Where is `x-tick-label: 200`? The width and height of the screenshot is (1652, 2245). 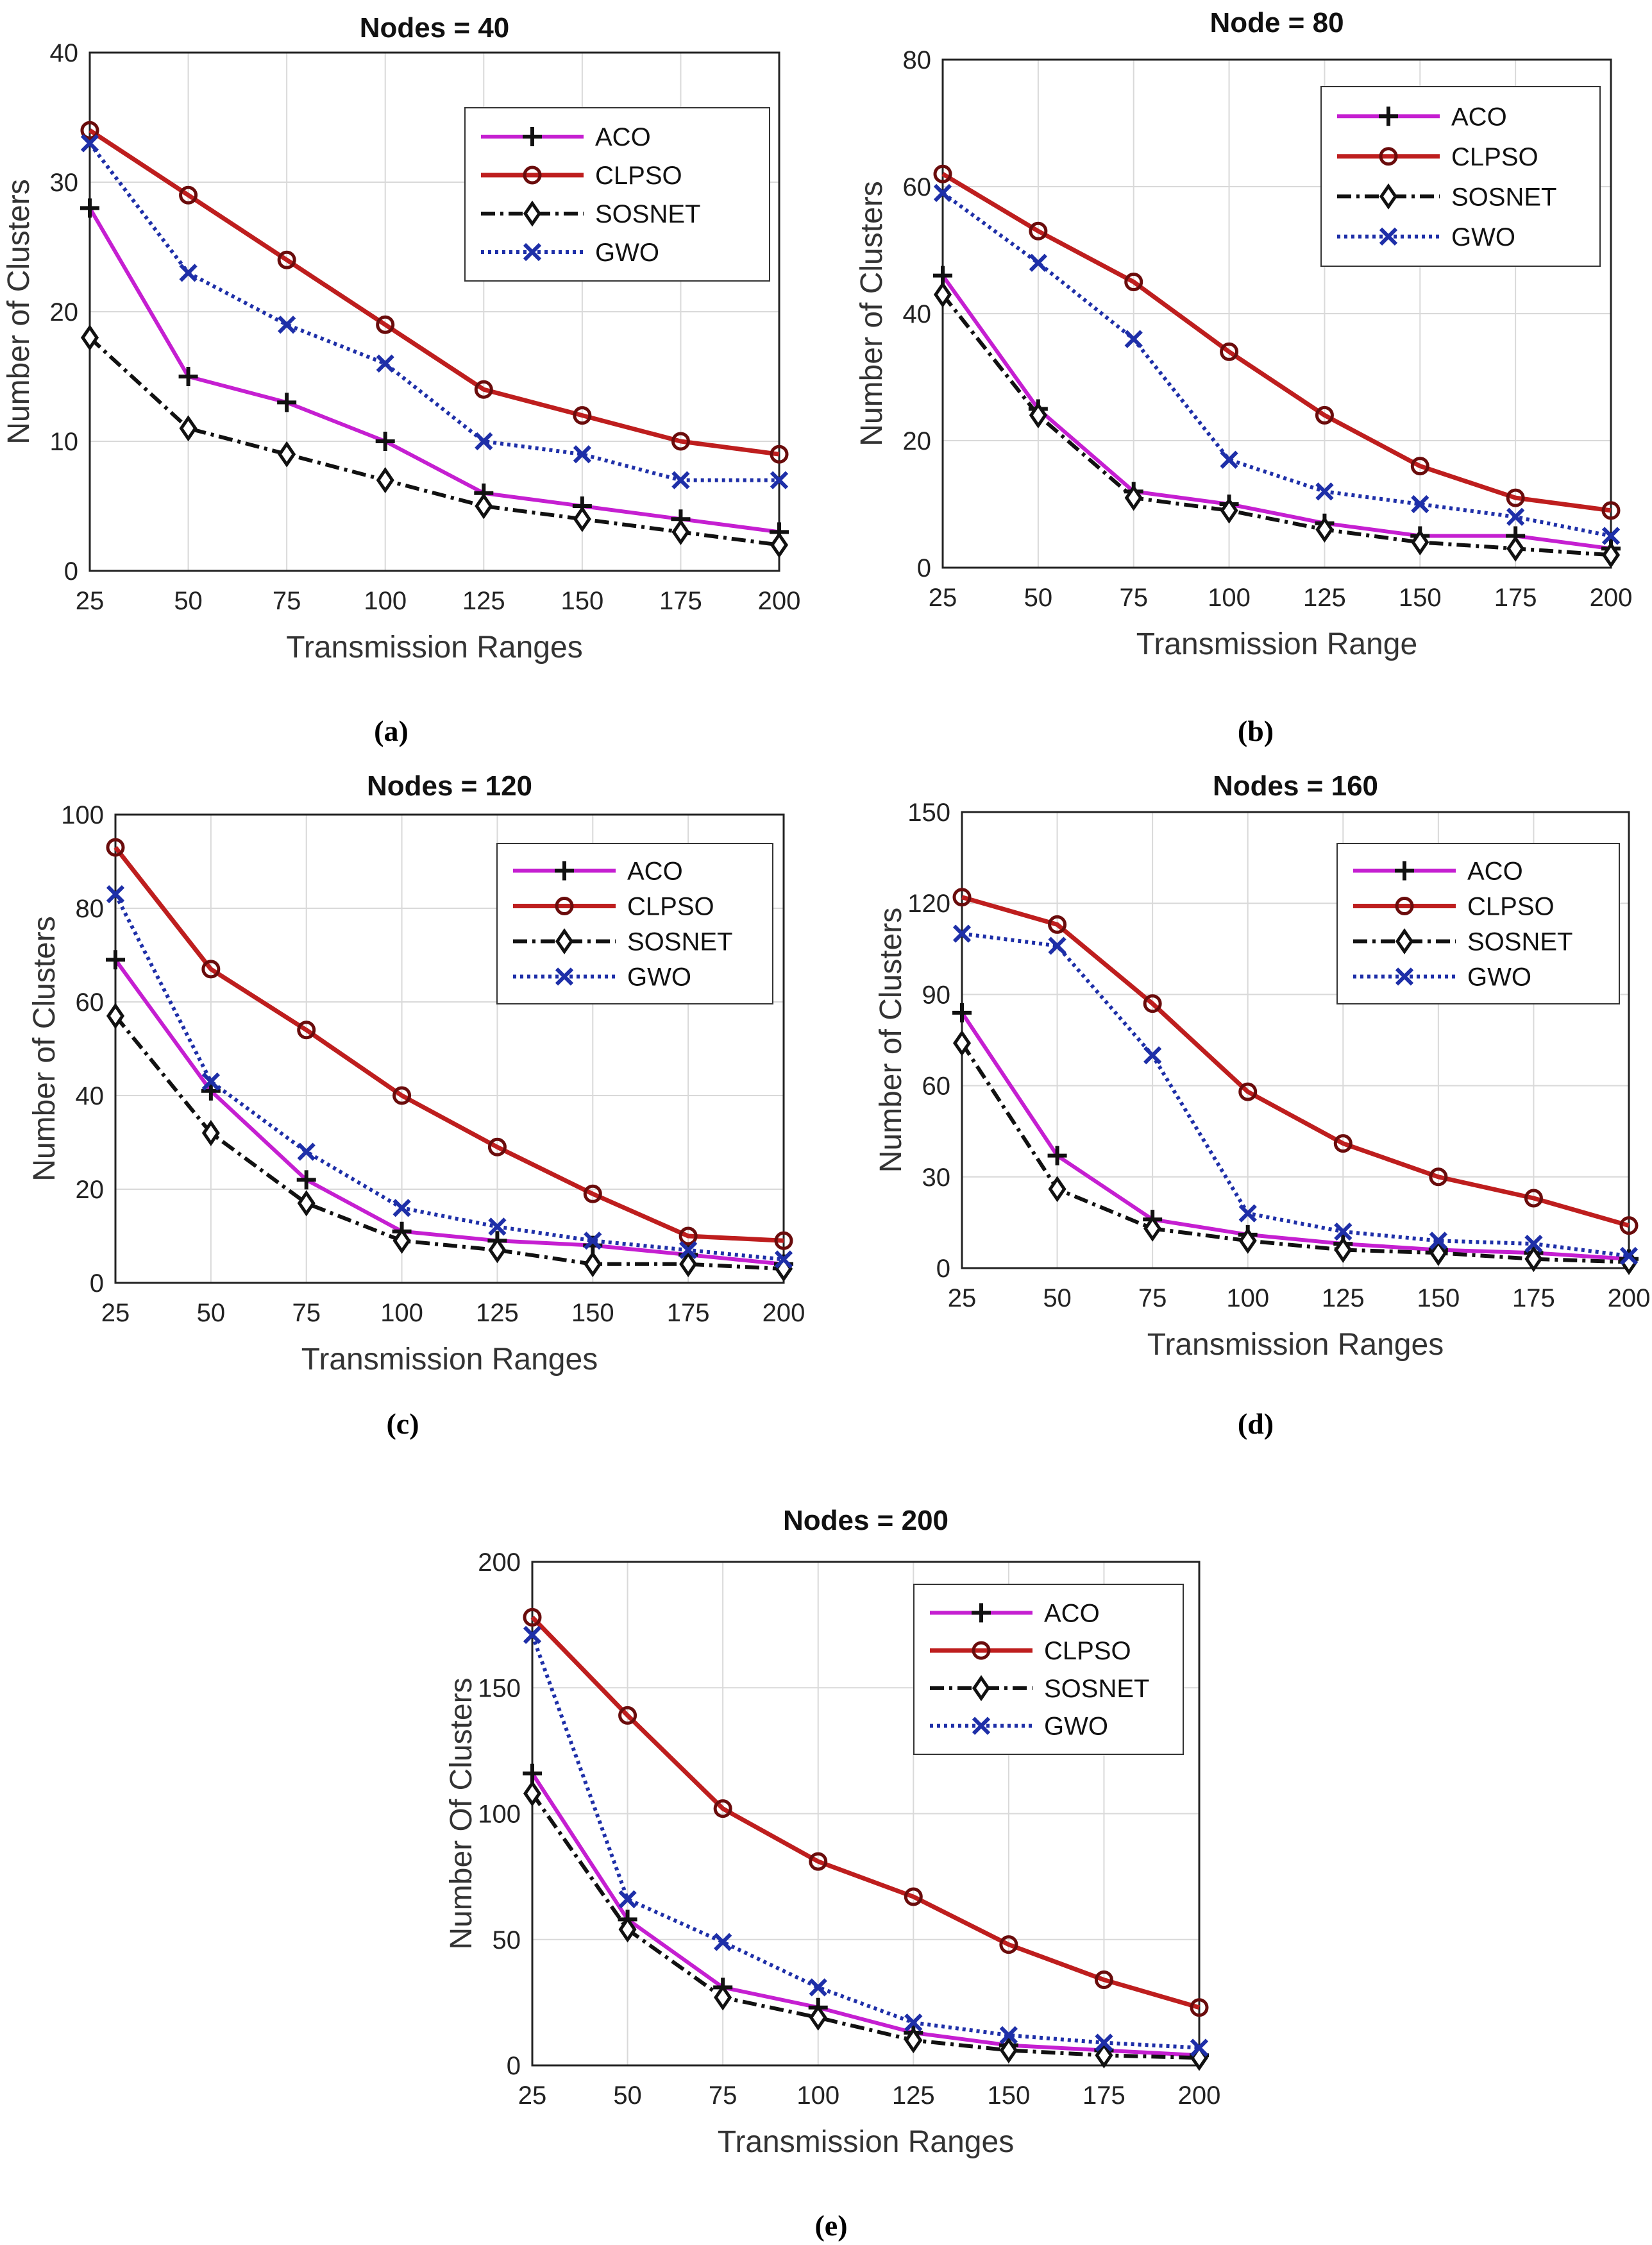 x-tick-label: 200 is located at coordinates (1199, 2095).